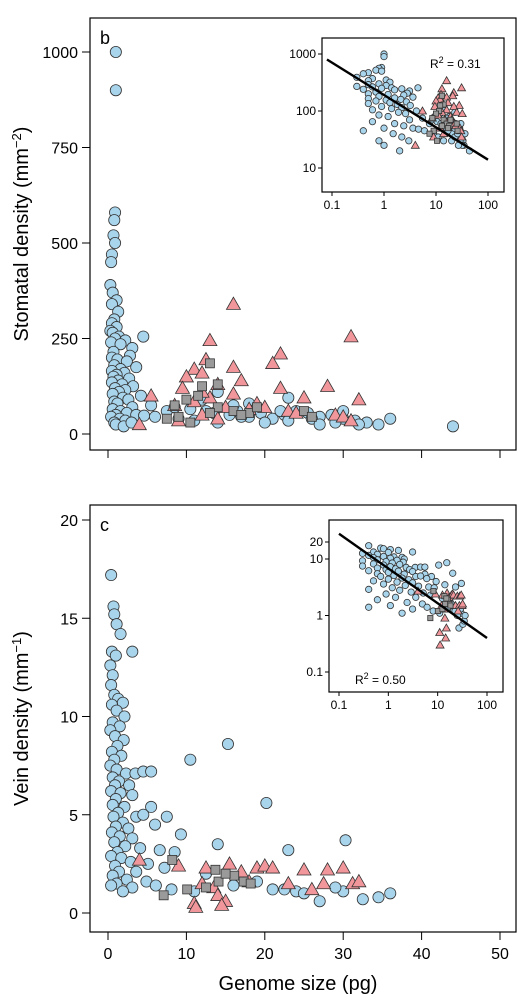 This screenshot has width=518, height=1000. What do you see at coordinates (298, 984) in the screenshot?
I see `x-axis-title: Genome size (pg)` at bounding box center [298, 984].